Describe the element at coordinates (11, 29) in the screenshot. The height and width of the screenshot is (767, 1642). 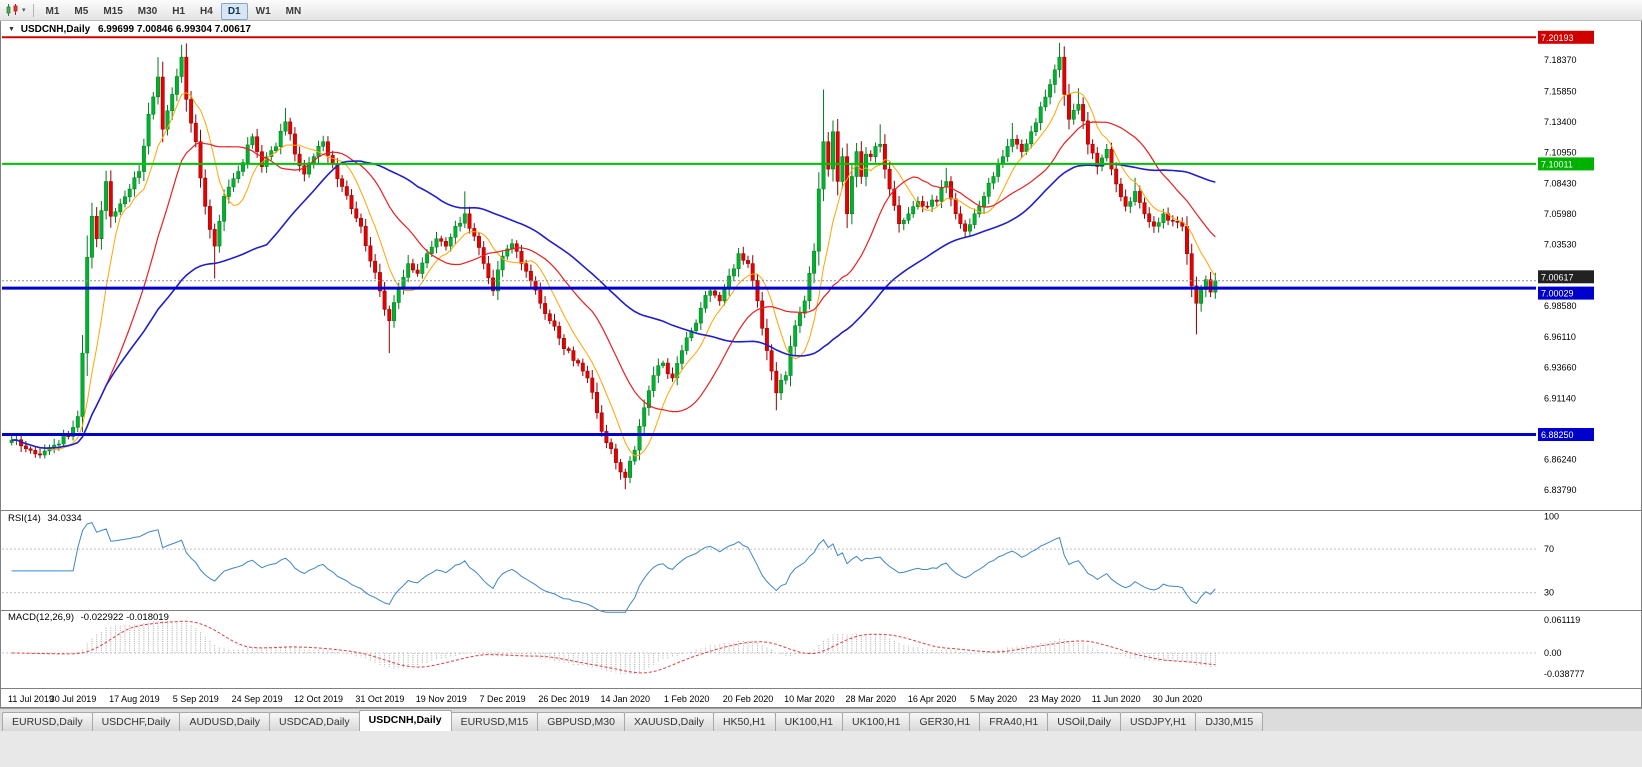
I see `one-click-trading-toggle-icon: ▼` at that location.